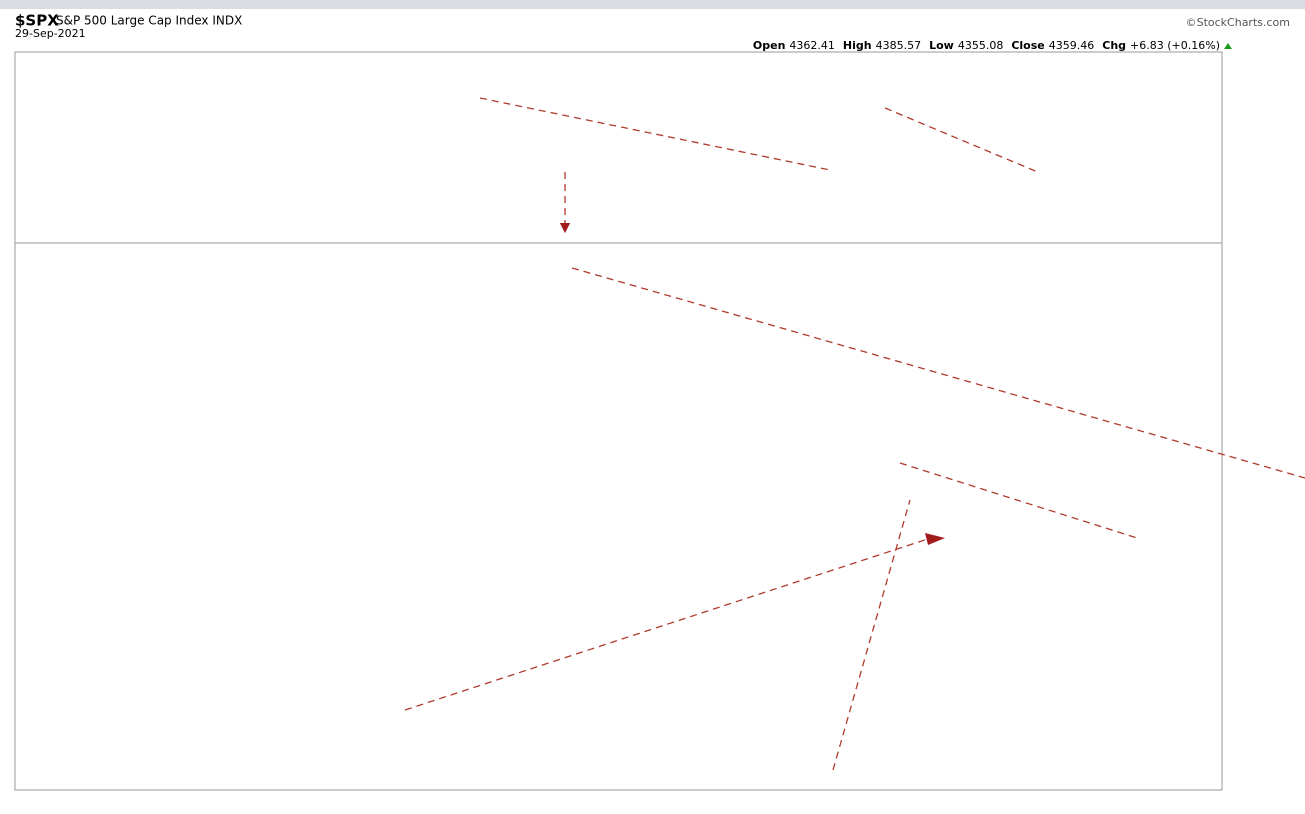 The height and width of the screenshot is (814, 1305). I want to click on chg-arrow, so click(1228, 46).